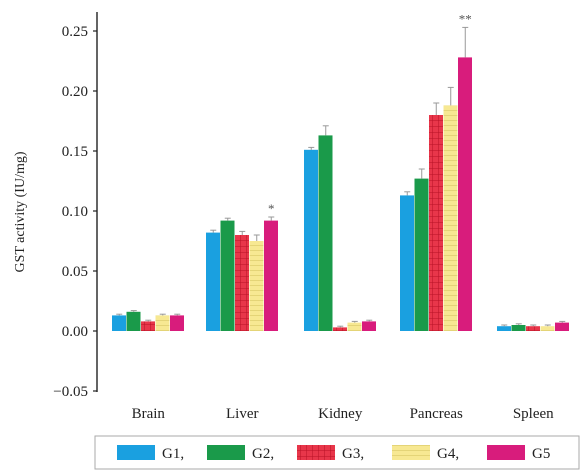 The image size is (580, 470). What do you see at coordinates (20, 211) in the screenshot?
I see `y-axis-title: GST activity (IU/mg)` at bounding box center [20, 211].